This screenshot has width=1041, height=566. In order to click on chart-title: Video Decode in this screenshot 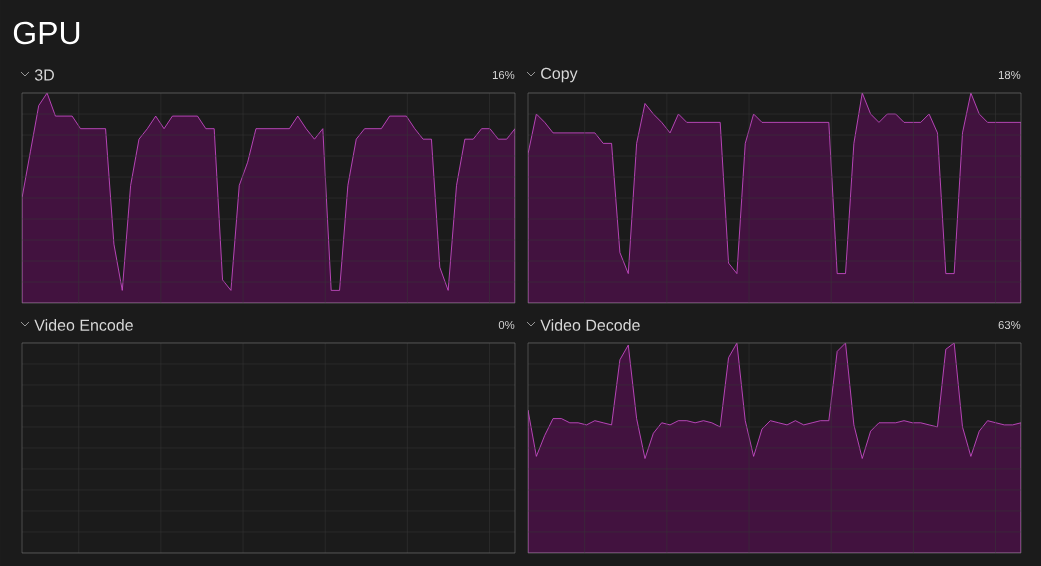, I will do `click(590, 325)`.